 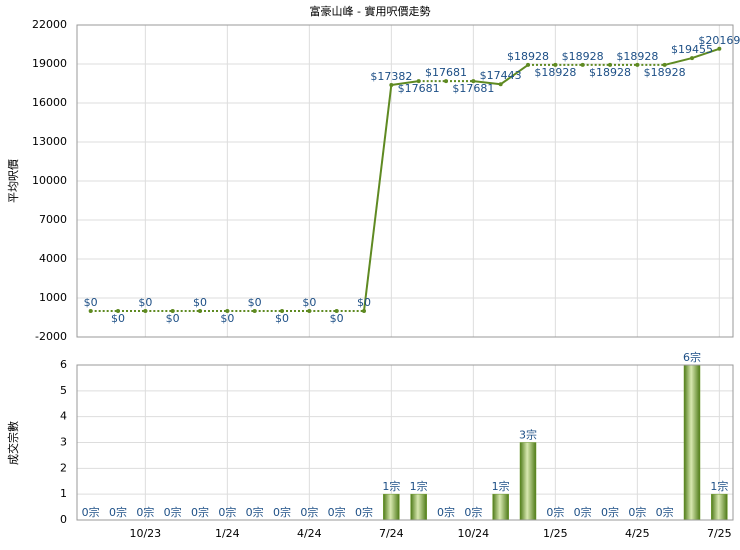 What do you see at coordinates (53, 219) in the screenshot?
I see `y-tick-label: 7000` at bounding box center [53, 219].